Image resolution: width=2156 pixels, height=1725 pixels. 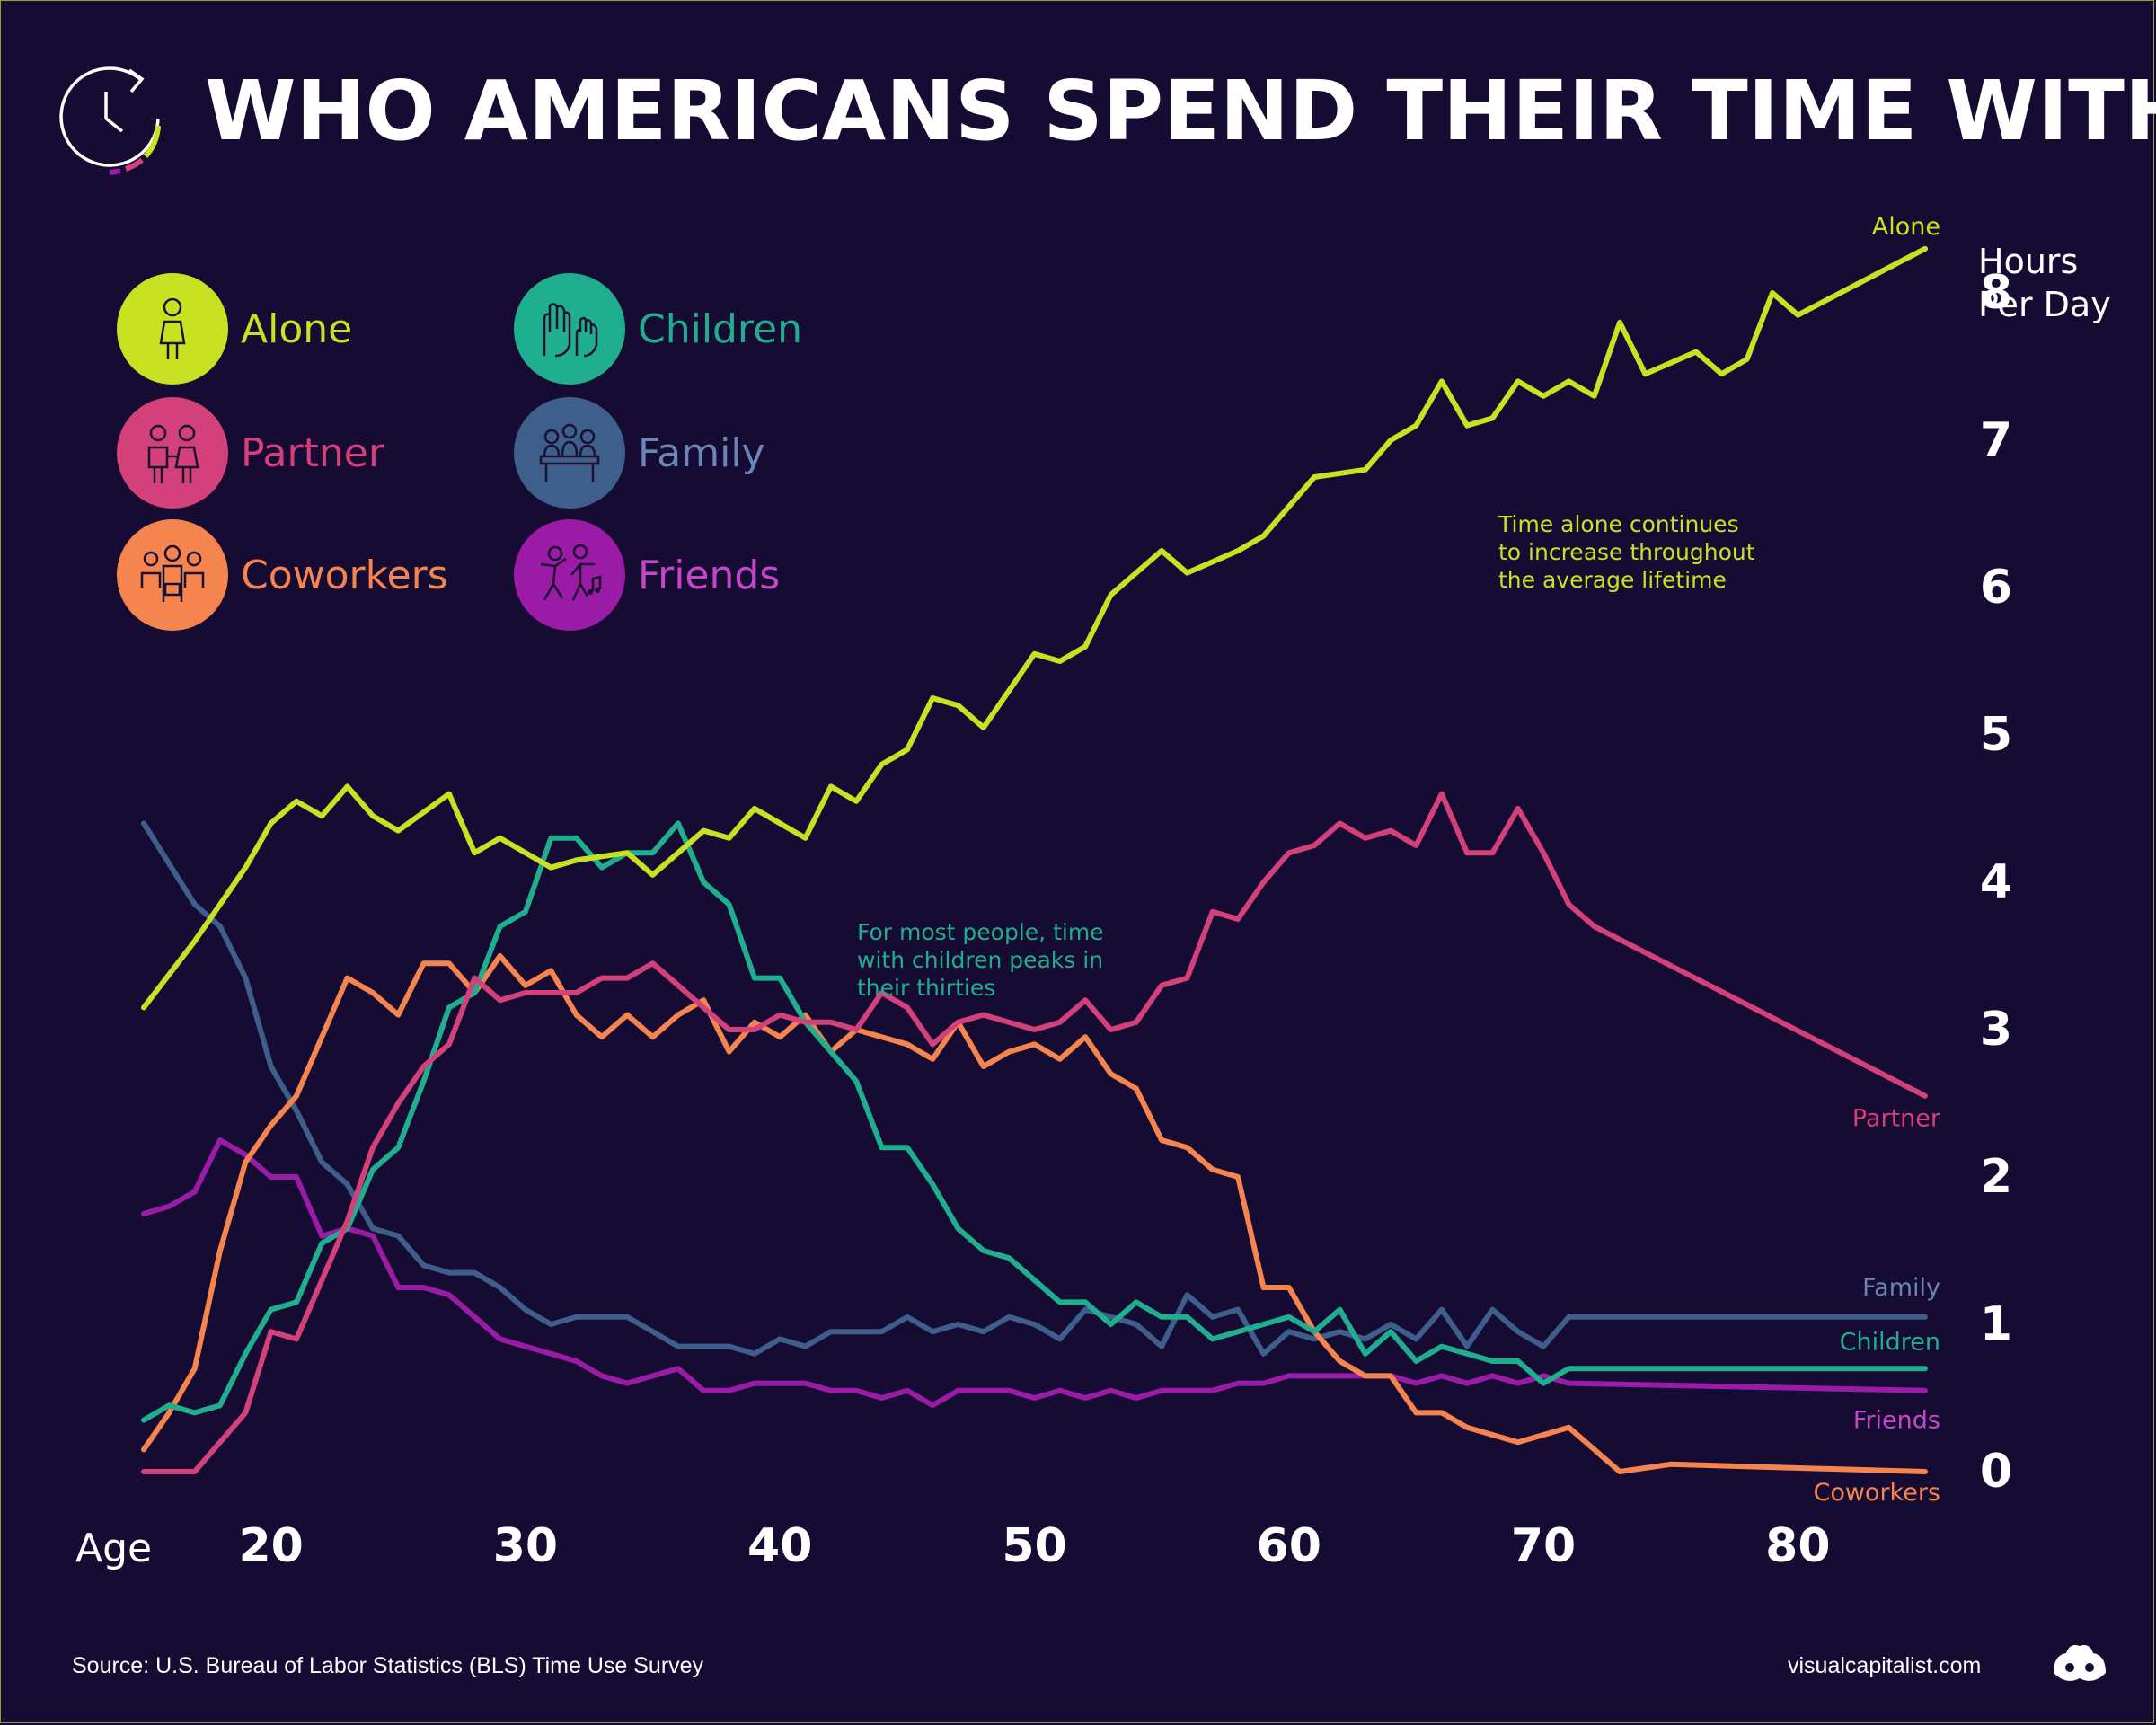 I want to click on y-tick-label: 6, so click(x=1996, y=588).